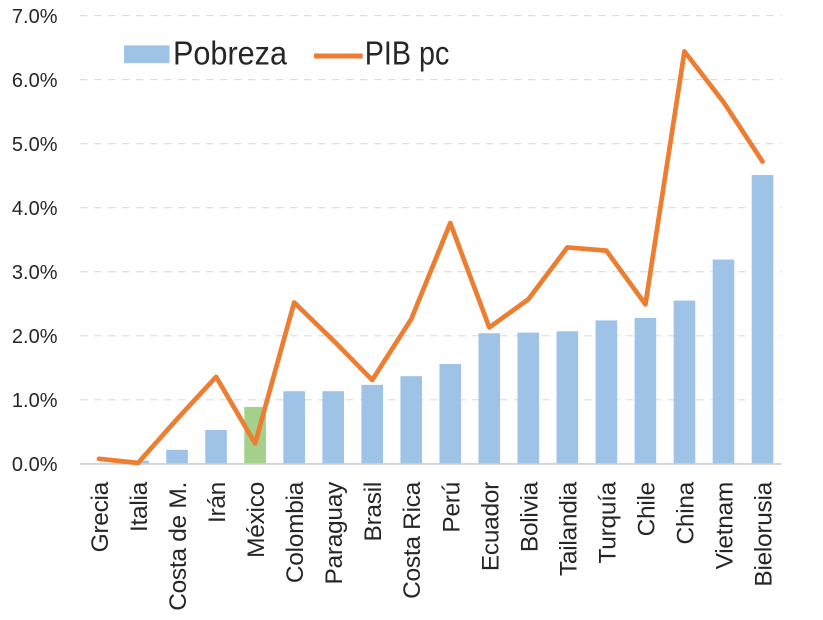 Image resolution: width=823 pixels, height=620 pixels. What do you see at coordinates (685, 512) in the screenshot?
I see `svg-text: China` at bounding box center [685, 512].